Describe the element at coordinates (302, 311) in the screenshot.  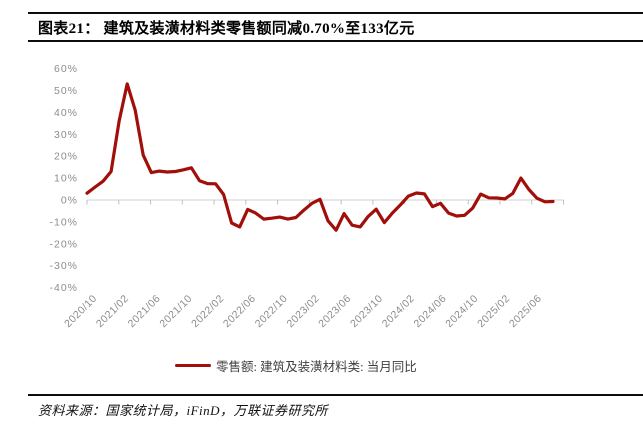
I see `x-axis-label: 2023/02` at that location.